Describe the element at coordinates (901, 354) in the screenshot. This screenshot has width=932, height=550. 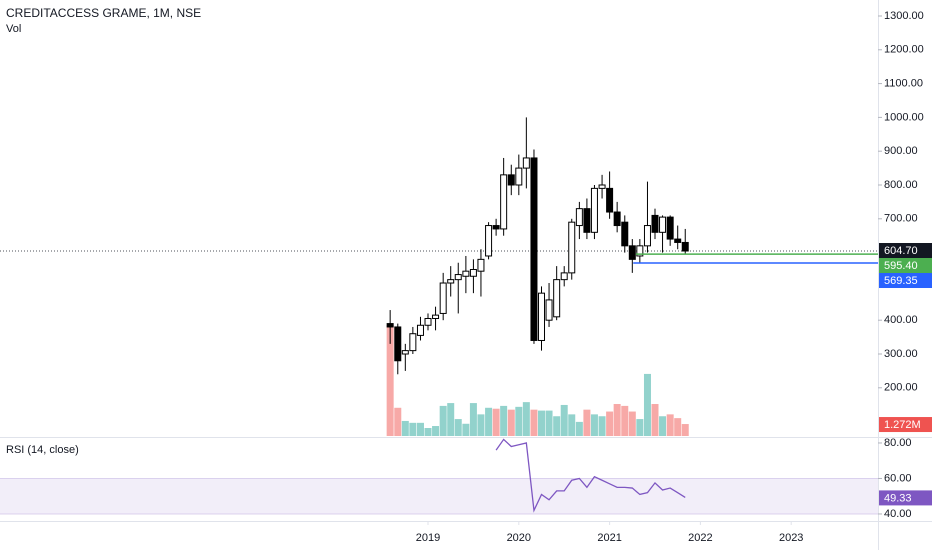
I see `y-tick-label: 300.00` at that location.